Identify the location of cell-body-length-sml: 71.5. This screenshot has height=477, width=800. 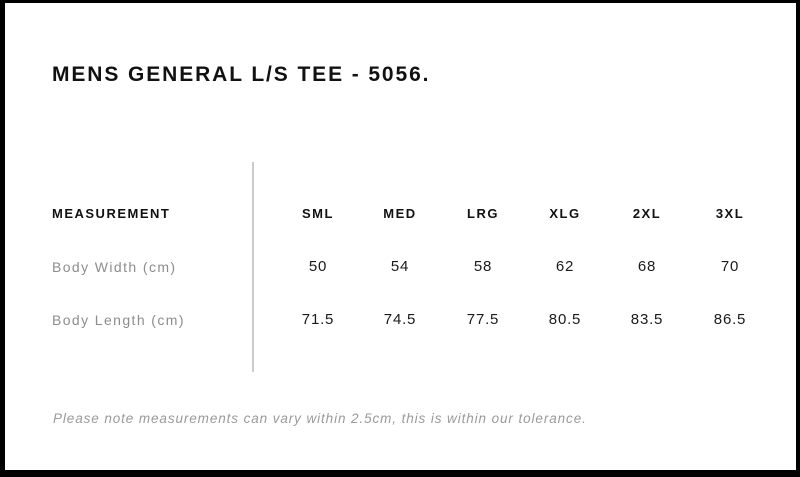
(318, 319).